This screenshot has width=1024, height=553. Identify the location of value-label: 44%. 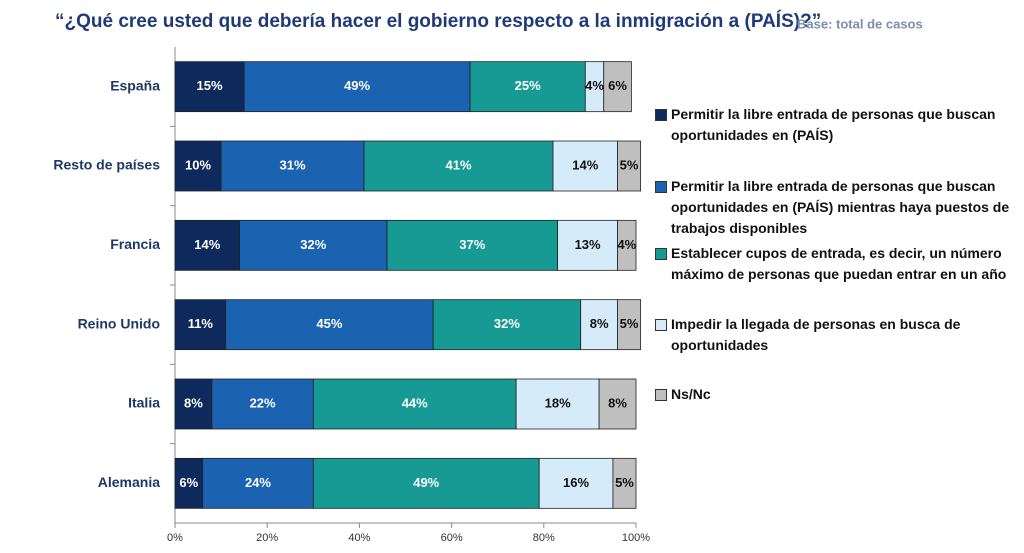
(415, 402).